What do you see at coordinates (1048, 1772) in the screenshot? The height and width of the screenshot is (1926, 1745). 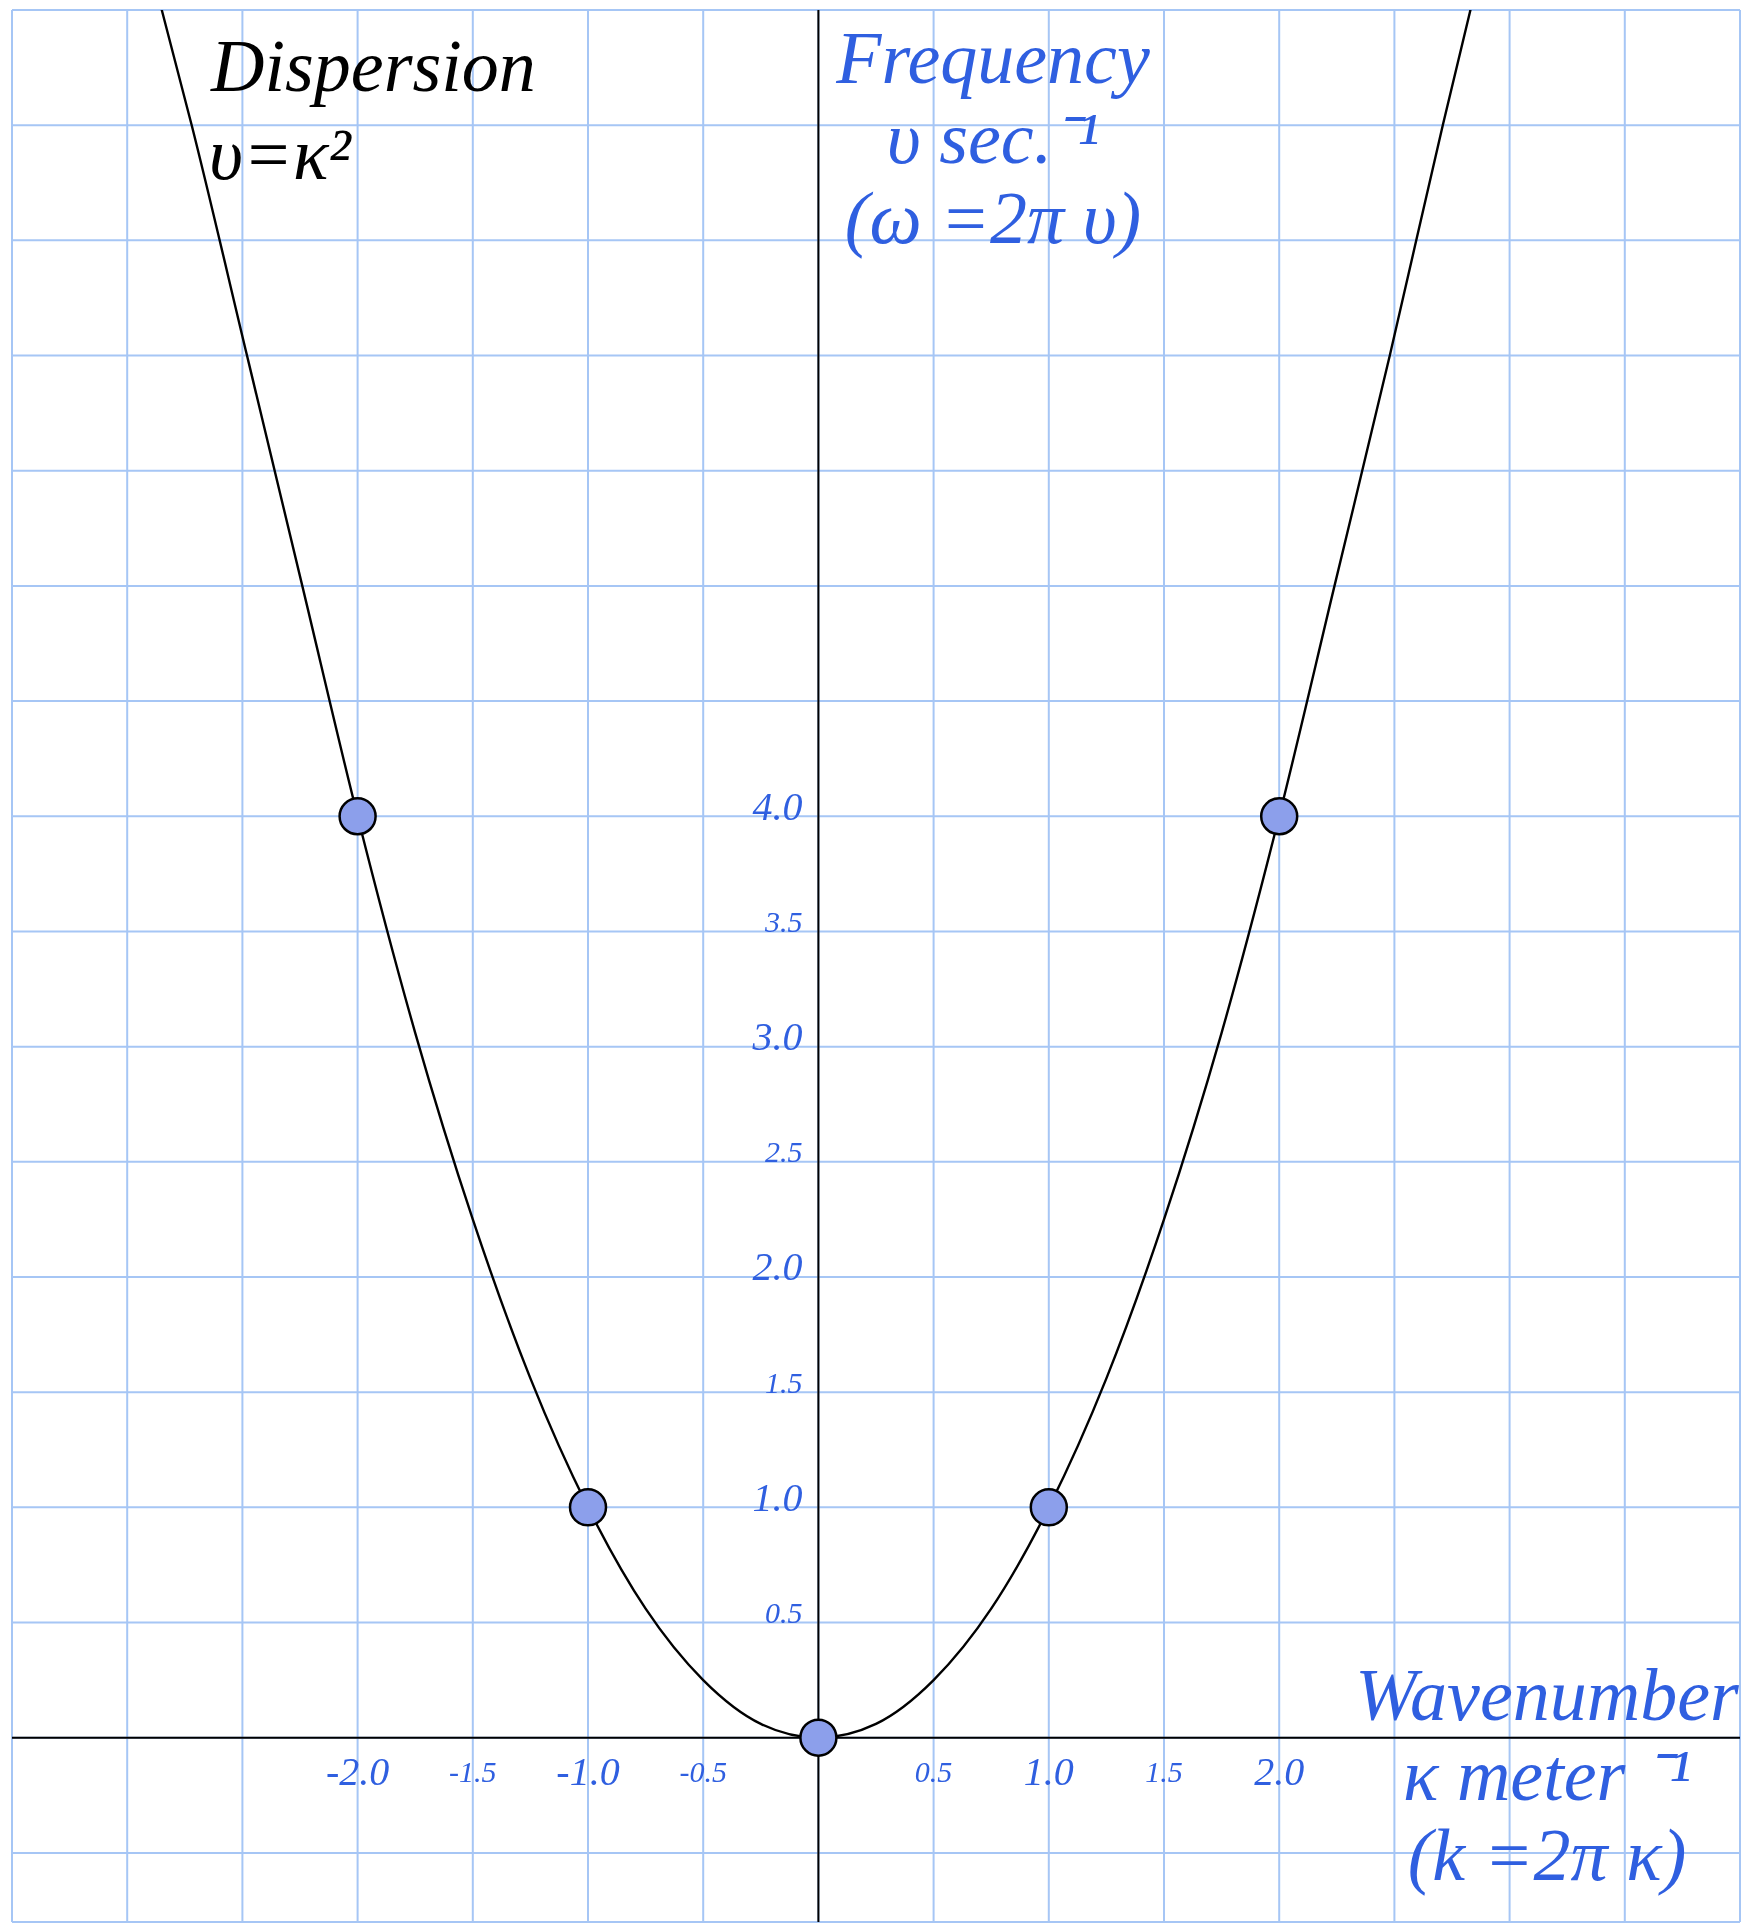 I see `x-tick-label: 1.0` at bounding box center [1048, 1772].